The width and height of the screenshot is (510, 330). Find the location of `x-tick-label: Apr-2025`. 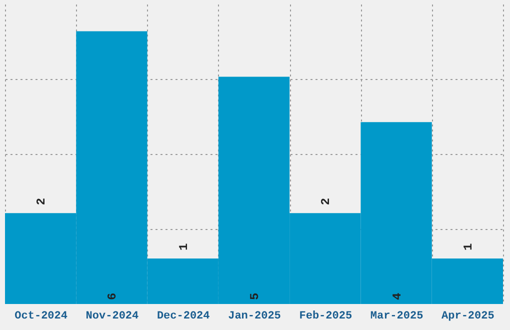

x-tick-label: Apr-2025 is located at coordinates (468, 316).